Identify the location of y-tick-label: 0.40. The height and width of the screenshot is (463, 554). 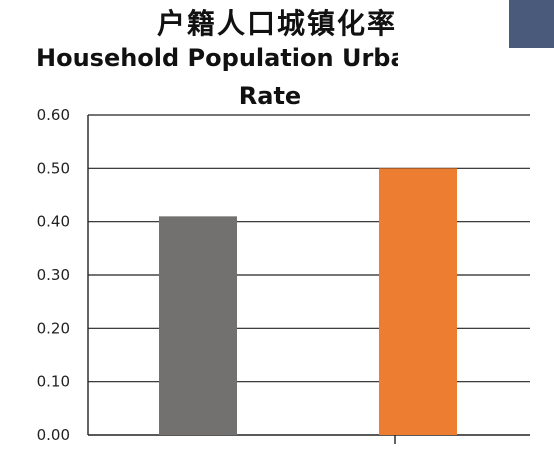
(53, 222).